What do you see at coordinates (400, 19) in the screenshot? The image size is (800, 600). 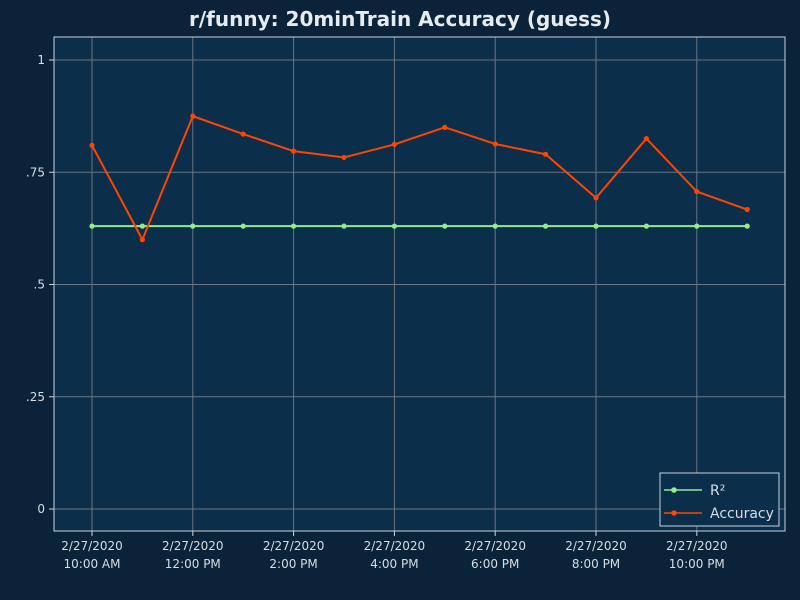 I see `chart-title: r/funny: 20minTrain Accuracy (guess)` at bounding box center [400, 19].